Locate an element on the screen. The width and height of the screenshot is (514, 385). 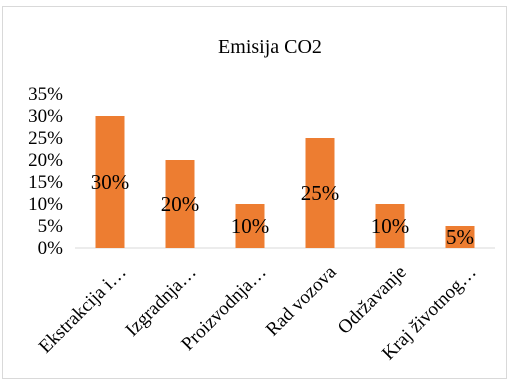
data-label: 20% is located at coordinates (180, 204).